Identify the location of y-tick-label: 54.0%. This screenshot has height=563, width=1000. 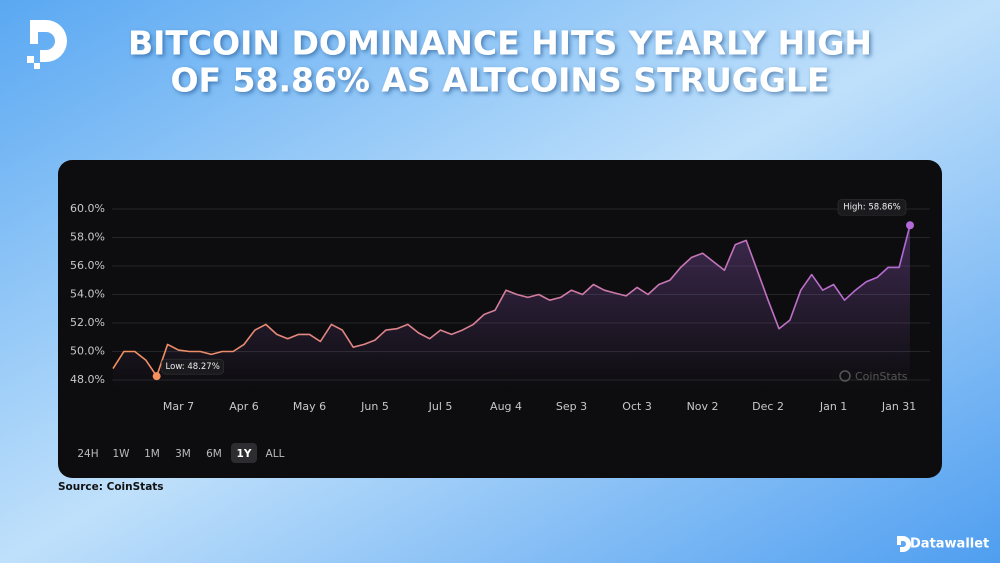
(87, 294).